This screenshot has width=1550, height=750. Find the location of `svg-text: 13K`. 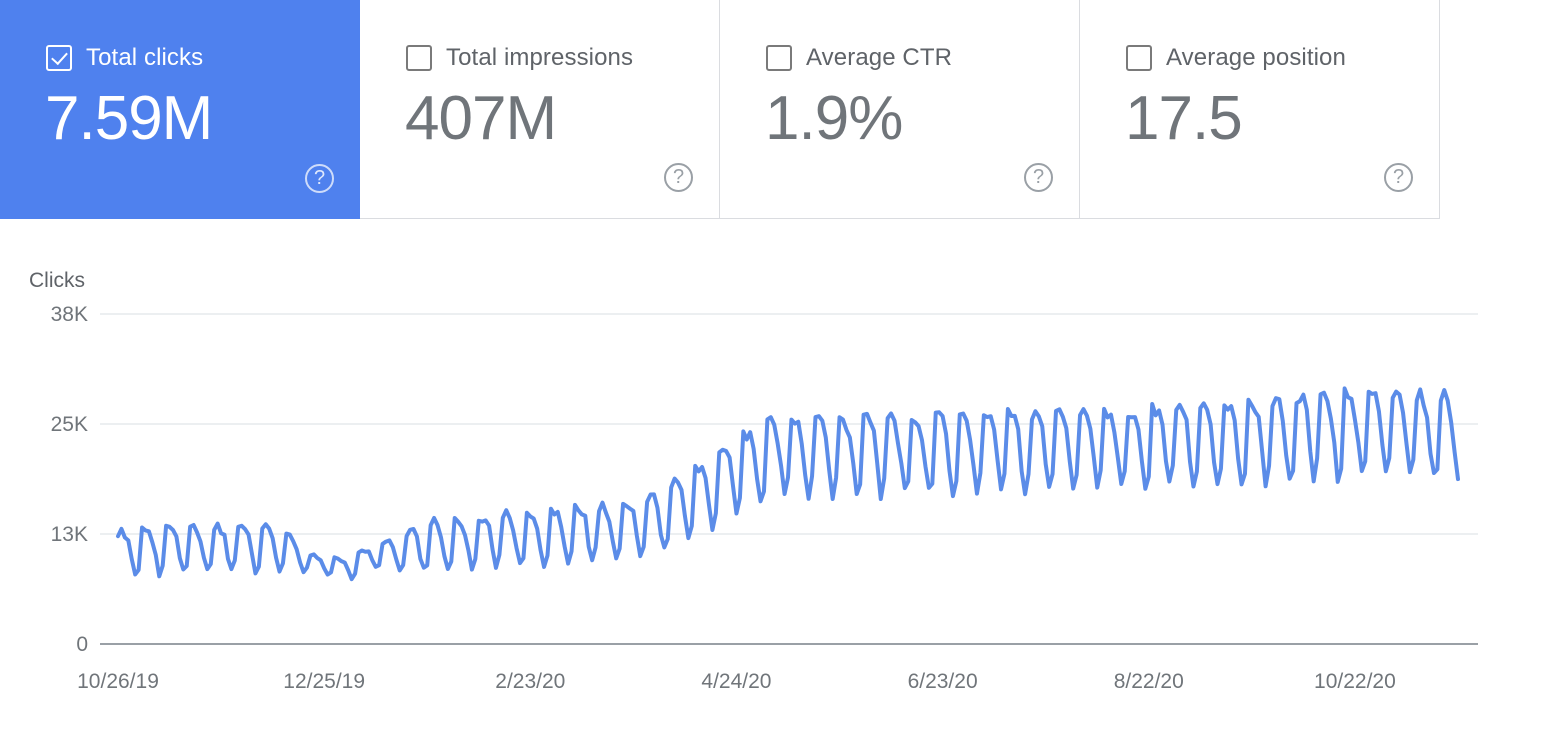

svg-text: 13K is located at coordinates (69, 534).